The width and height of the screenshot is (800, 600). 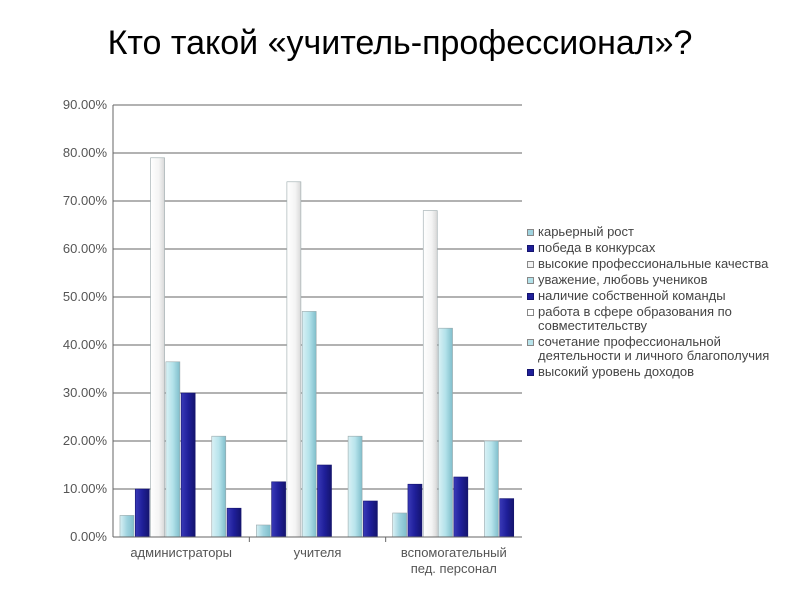 What do you see at coordinates (88, 536) in the screenshot?
I see `y-tick-label: 0.00%` at bounding box center [88, 536].